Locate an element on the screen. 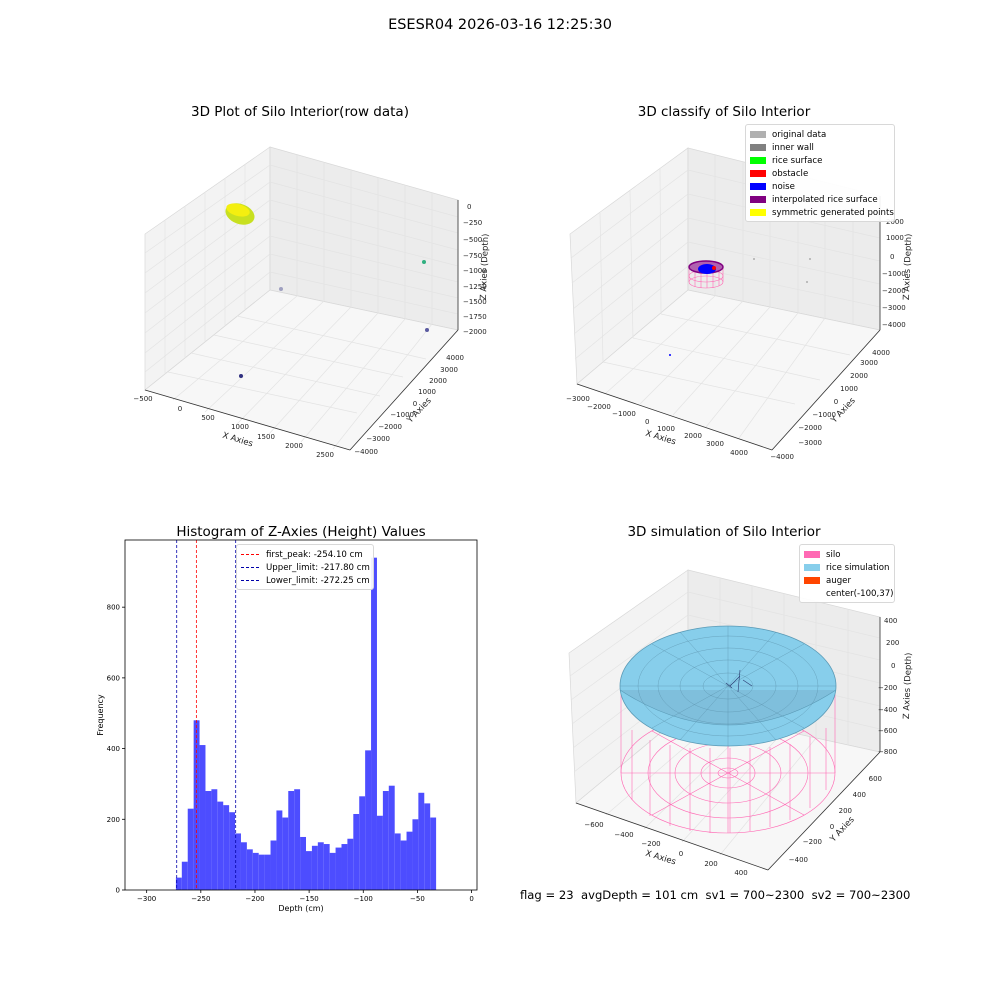  y-axis-ticks: 0 200 400 600 800 is located at coordinates (116, 749).